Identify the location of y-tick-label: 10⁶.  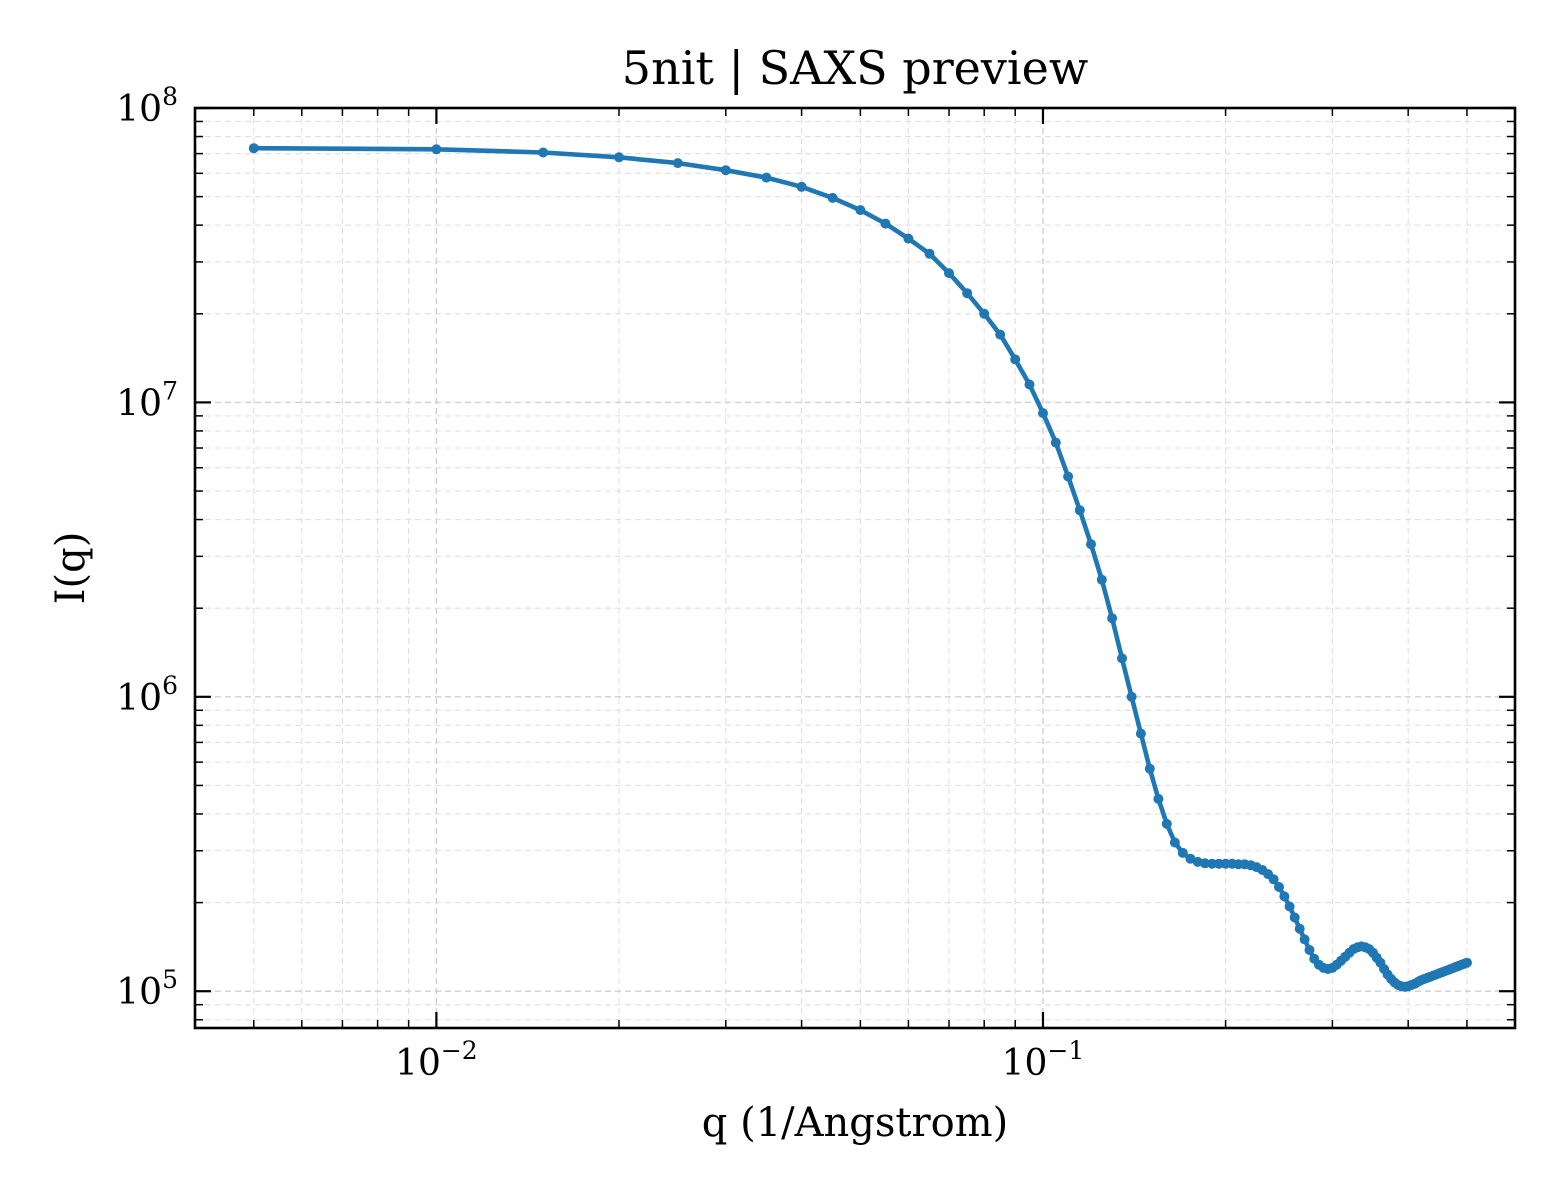
(147, 695).